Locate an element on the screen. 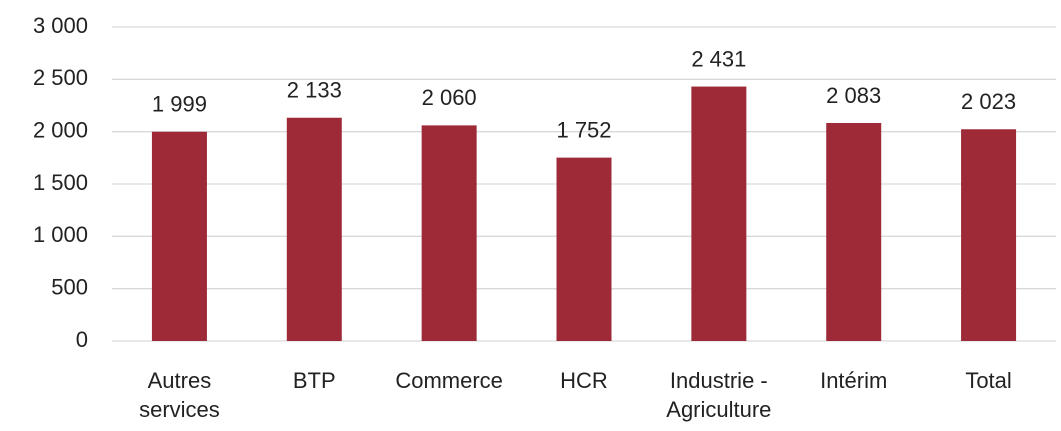 The height and width of the screenshot is (431, 1061). x-tick-label: Total is located at coordinates (988, 380).